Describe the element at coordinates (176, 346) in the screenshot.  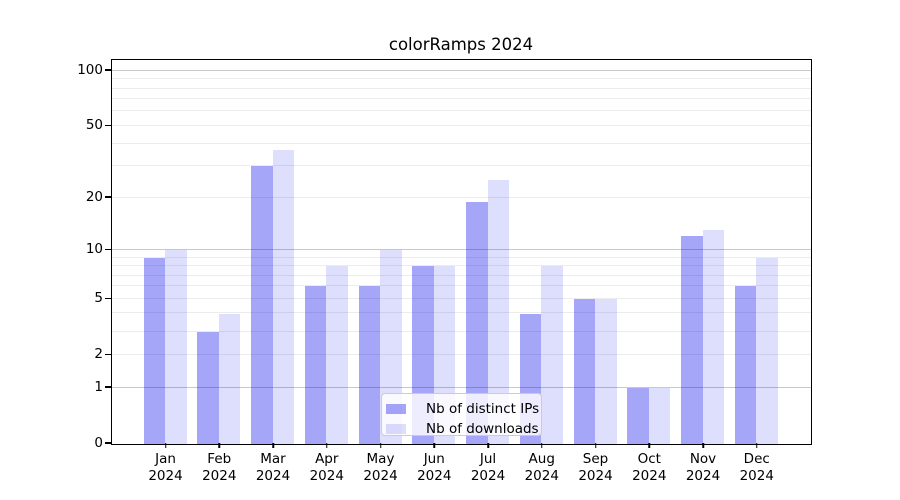
I see `bar-nb-of-downloads-jan-2024` at that location.